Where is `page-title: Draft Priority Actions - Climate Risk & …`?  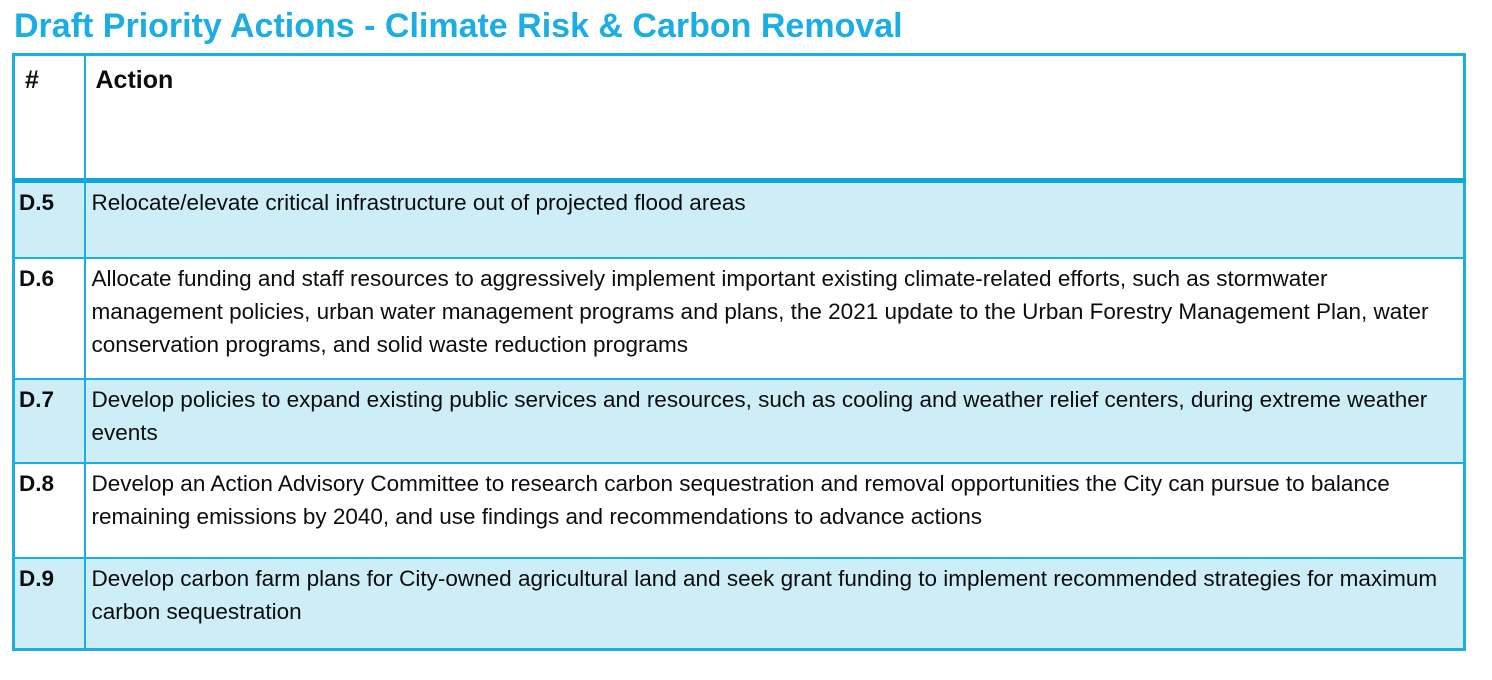 page-title: Draft Priority Actions - Climate Risk & … is located at coordinates (458, 26).